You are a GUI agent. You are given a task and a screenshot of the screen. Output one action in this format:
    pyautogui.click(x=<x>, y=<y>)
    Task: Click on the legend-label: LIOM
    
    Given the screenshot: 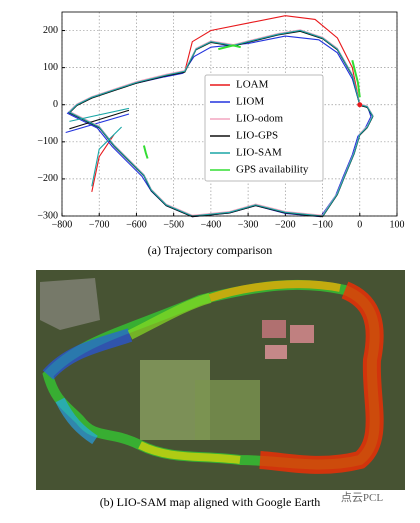 What is the action you would take?
    pyautogui.click(x=250, y=102)
    